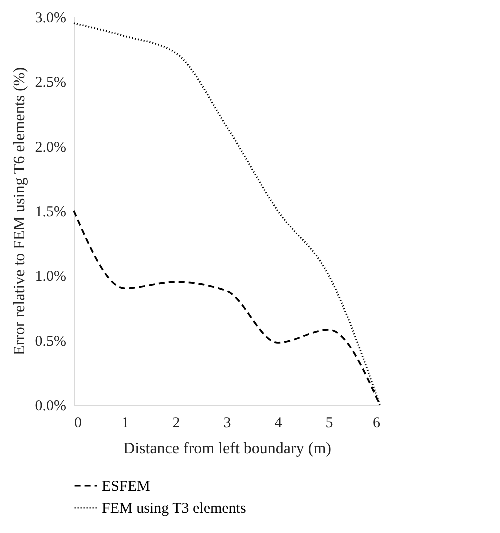  I want to click on y-tick-label: 1.0%, so click(50, 277).